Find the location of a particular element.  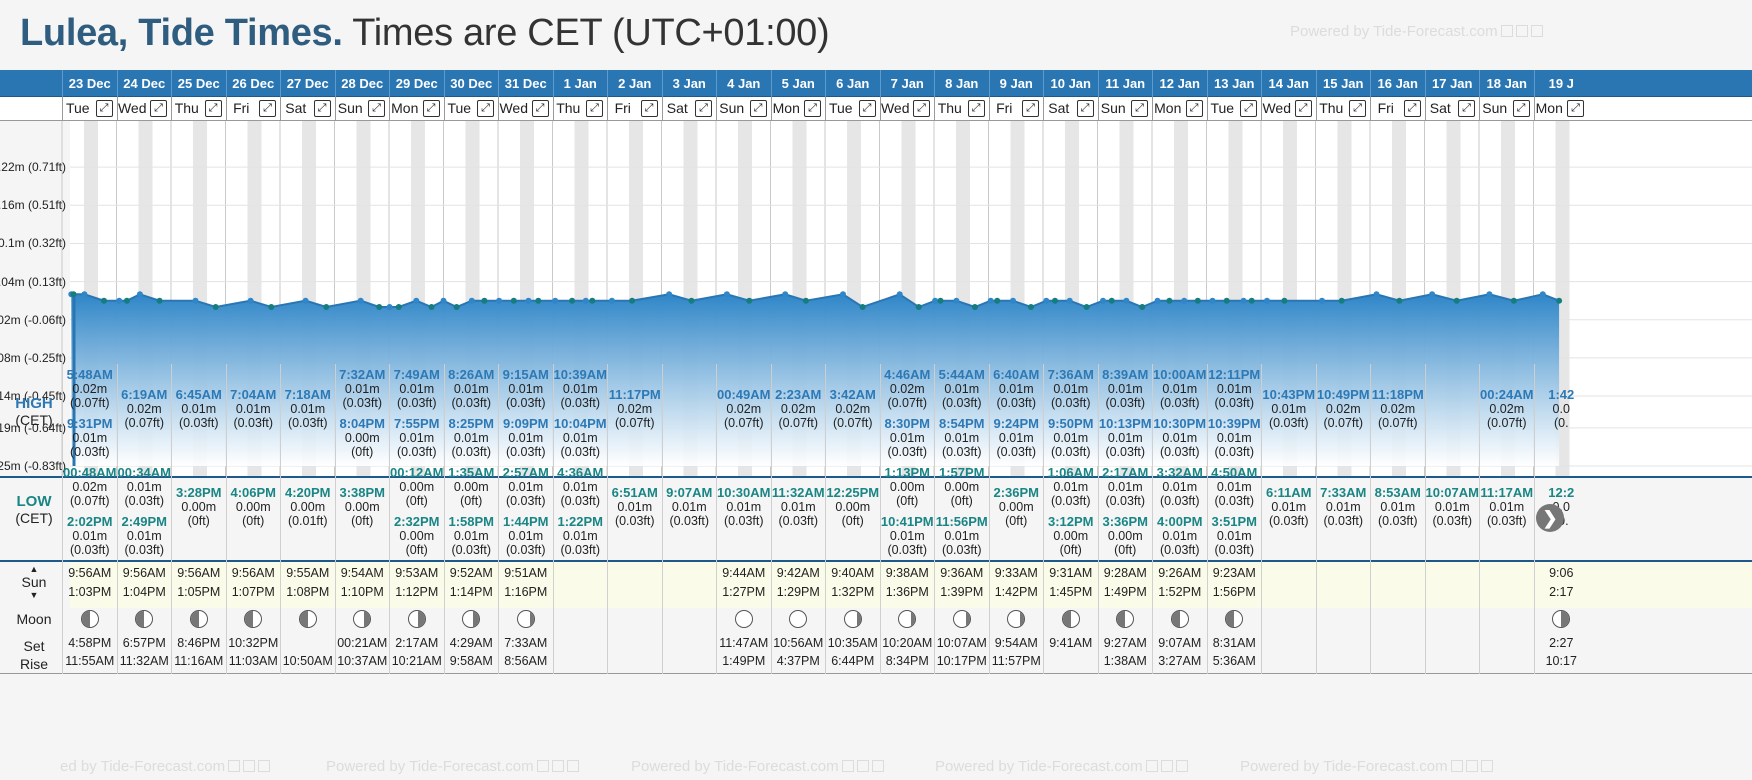

sun-row-background is located at coordinates (911, 585).